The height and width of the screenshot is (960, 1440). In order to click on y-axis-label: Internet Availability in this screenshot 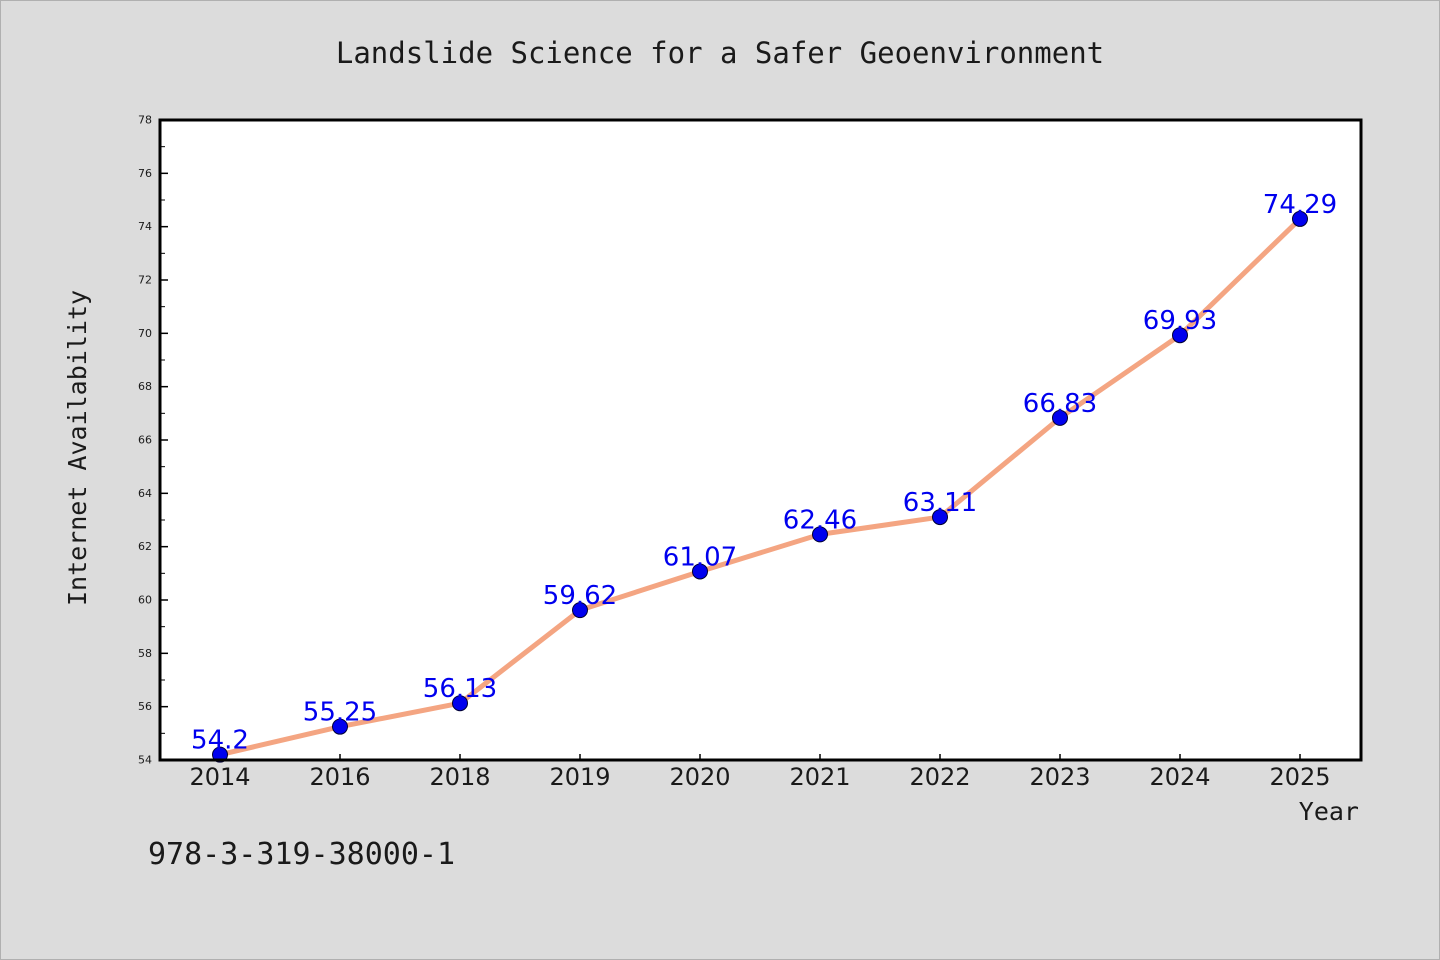, I will do `click(77, 448)`.